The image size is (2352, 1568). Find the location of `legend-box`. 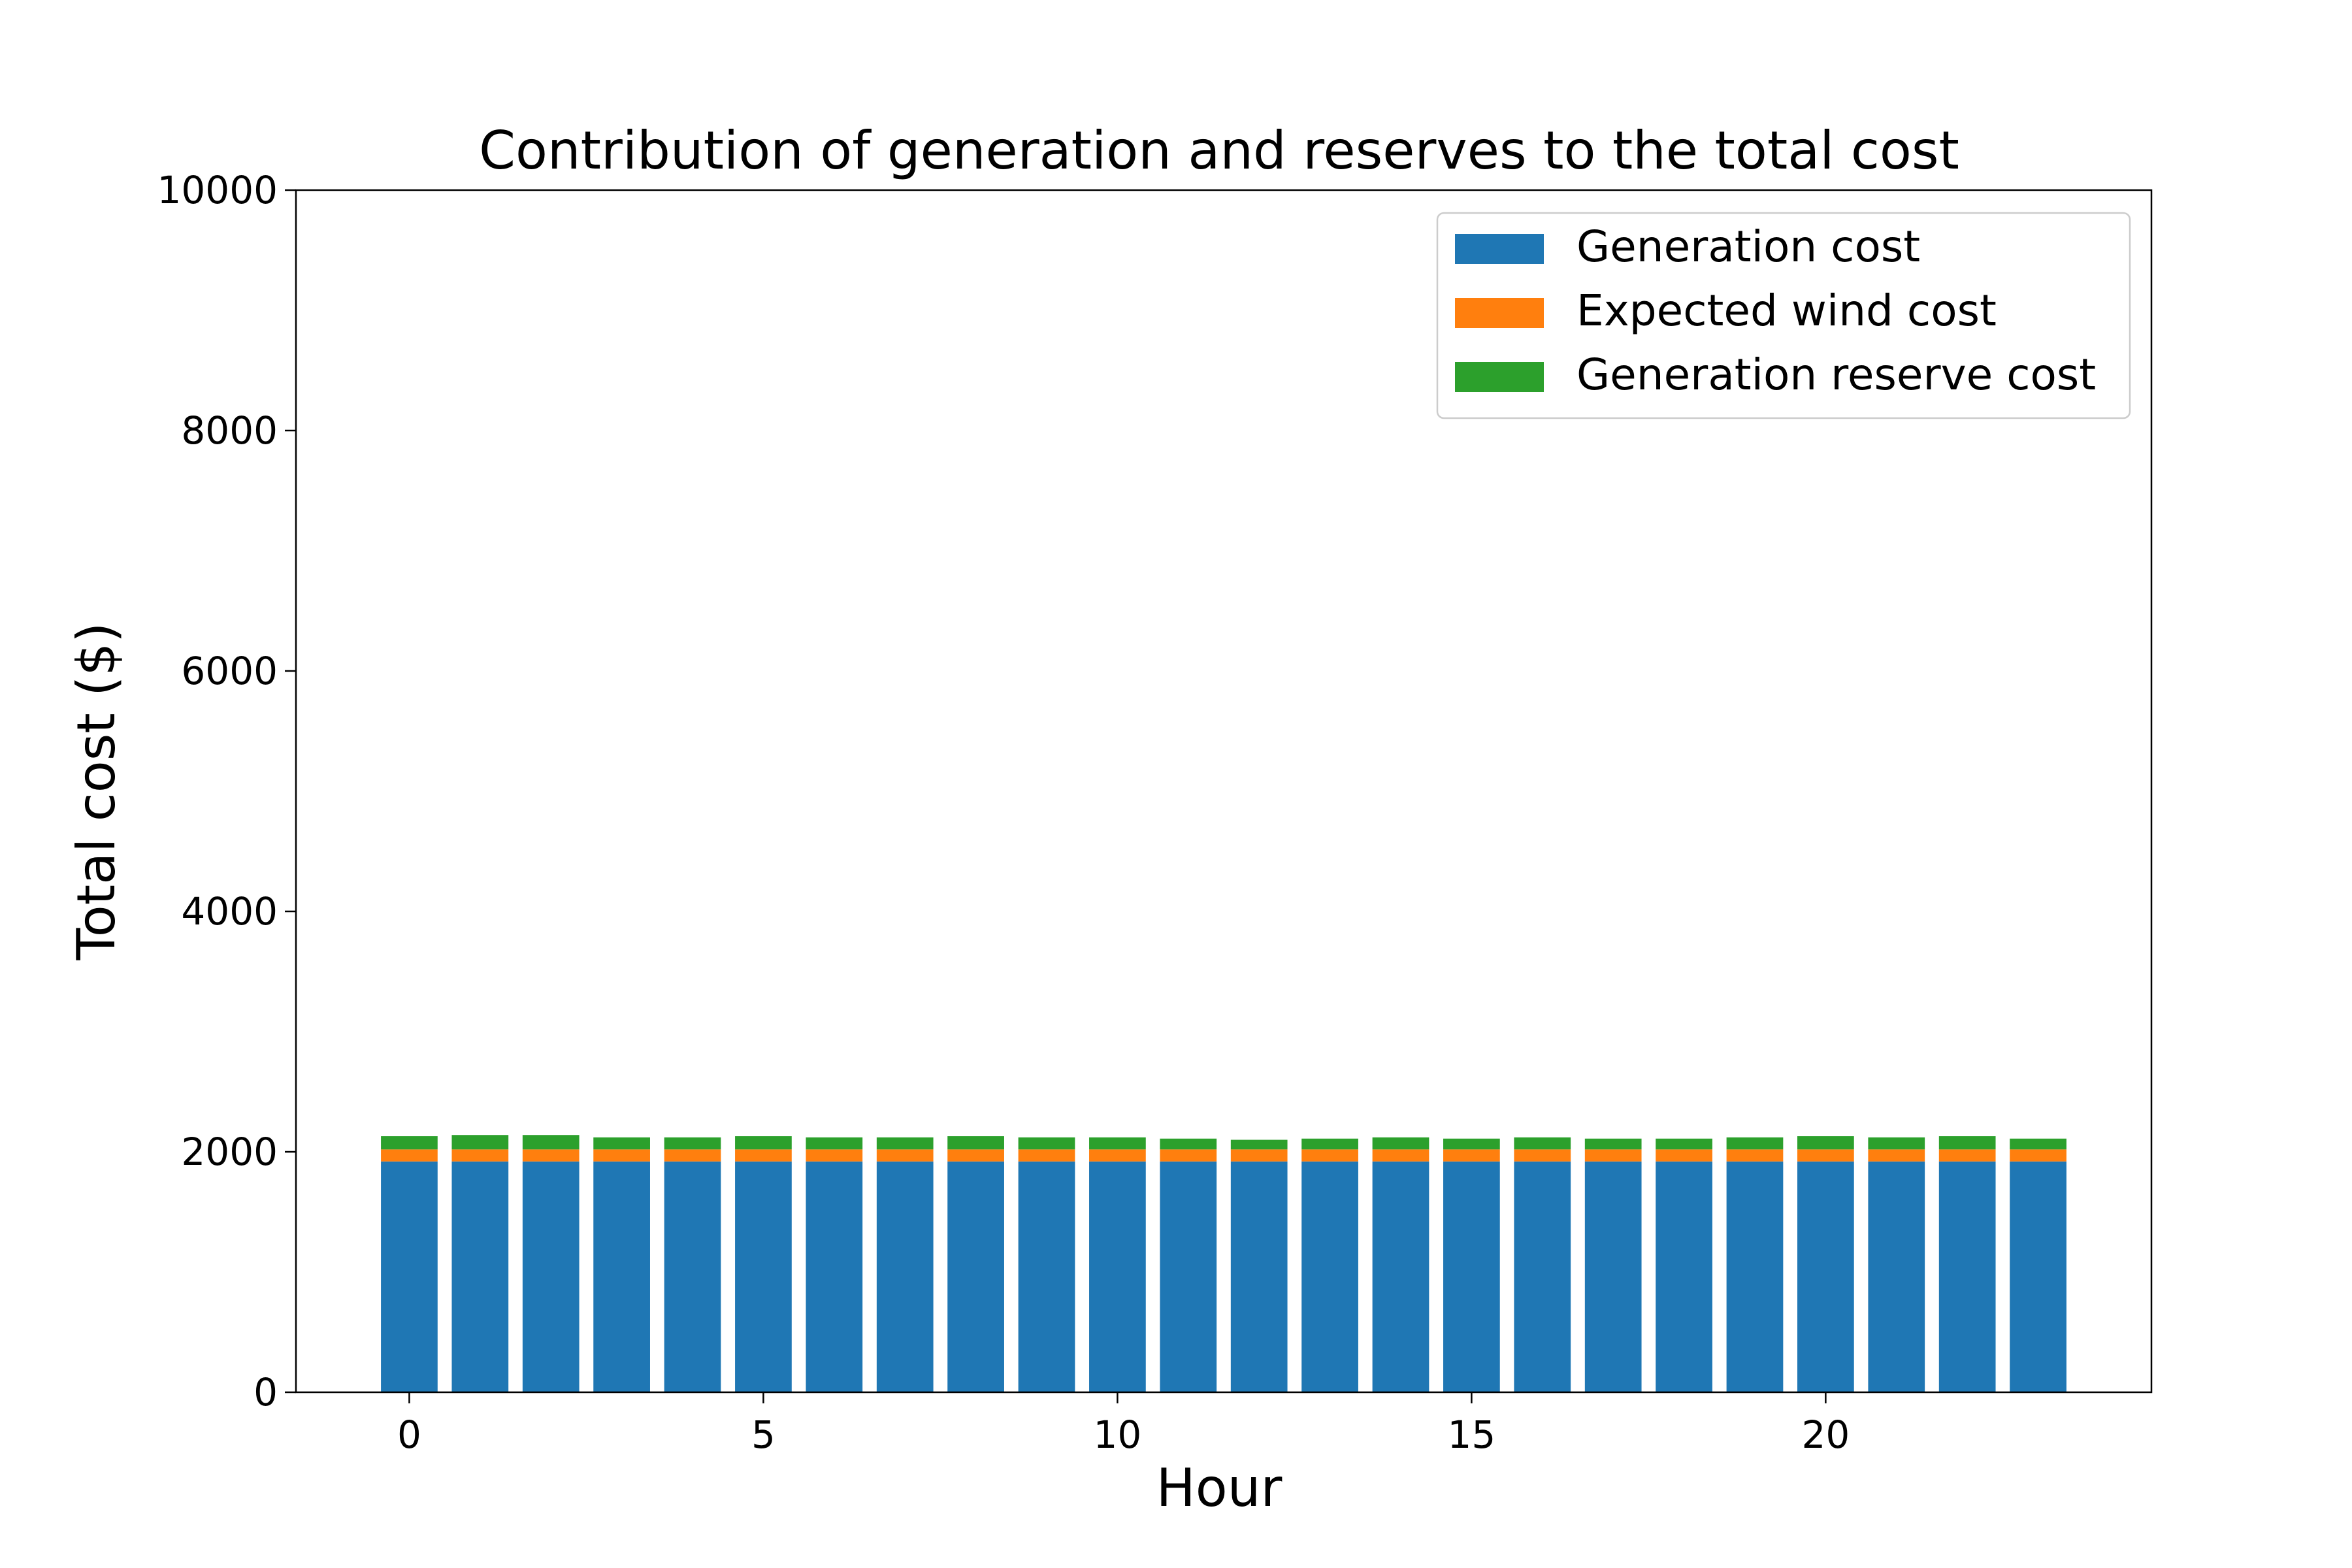

legend-box is located at coordinates (1783, 315).